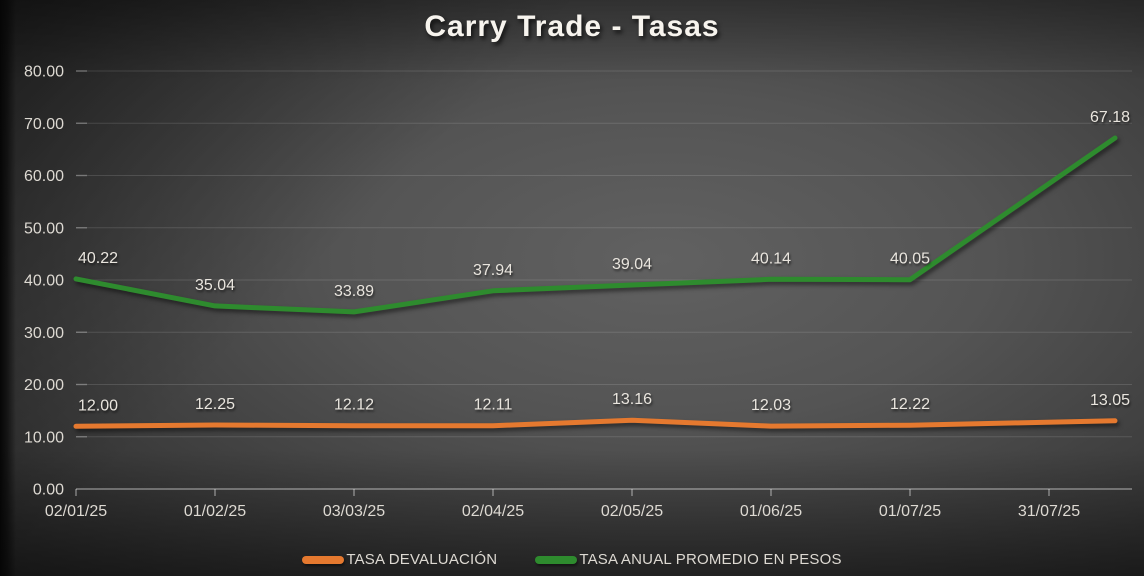 Image resolution: width=1144 pixels, height=576 pixels. Describe the element at coordinates (98, 405) in the screenshot. I see `data-point-label: 12.00` at that location.